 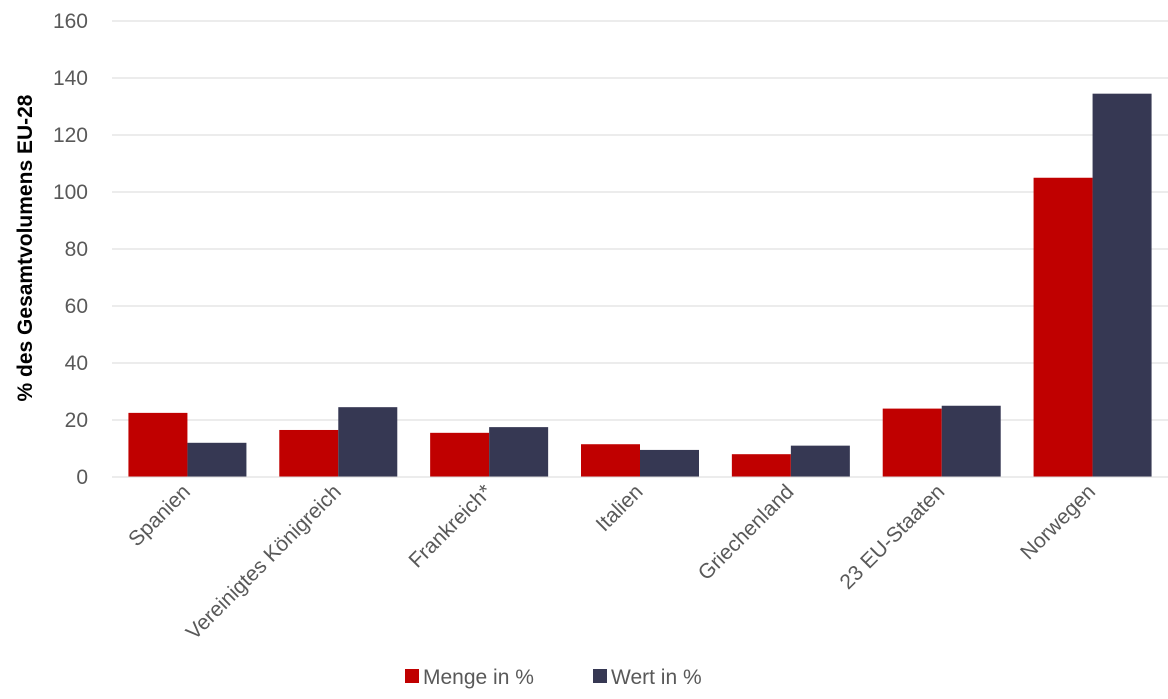 I want to click on x-category-label: Spanien, so click(x=159, y=515).